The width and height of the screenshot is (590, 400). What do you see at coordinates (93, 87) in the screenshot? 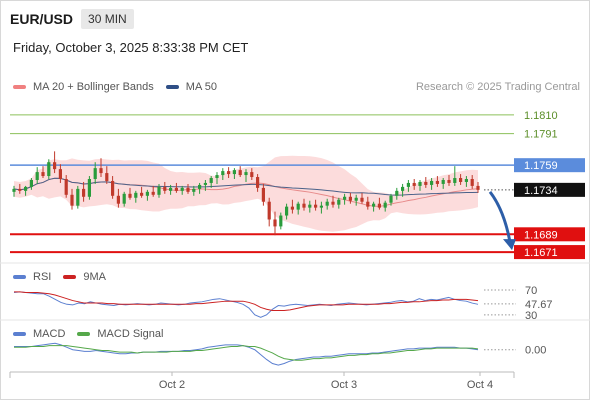
I see `legend-label-bollinger: MA 20 + Bollinger Bands` at bounding box center [93, 87].